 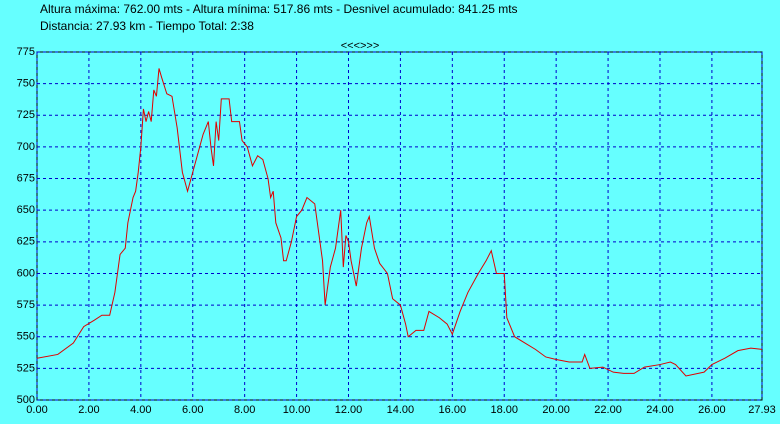 I want to click on x-tick-label: 18.00, so click(x=504, y=410).